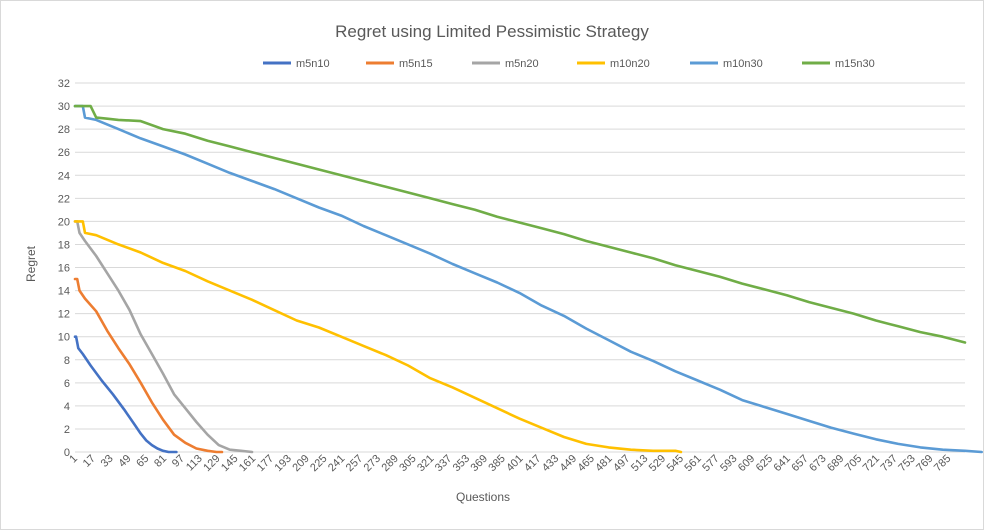 This screenshot has height=530, width=984. I want to click on x-tick-label: 753, so click(906, 463).